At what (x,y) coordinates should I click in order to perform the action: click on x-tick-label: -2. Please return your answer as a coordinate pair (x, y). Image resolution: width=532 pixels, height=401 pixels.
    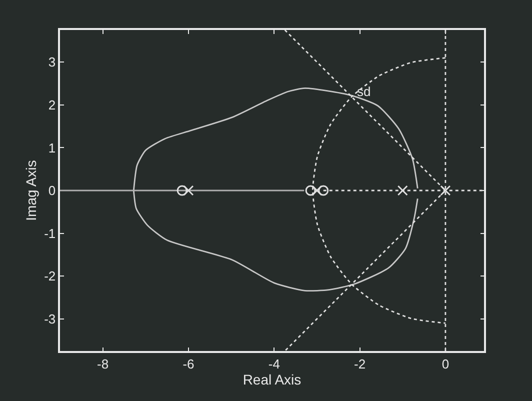
    Looking at the image, I should click on (360, 364).